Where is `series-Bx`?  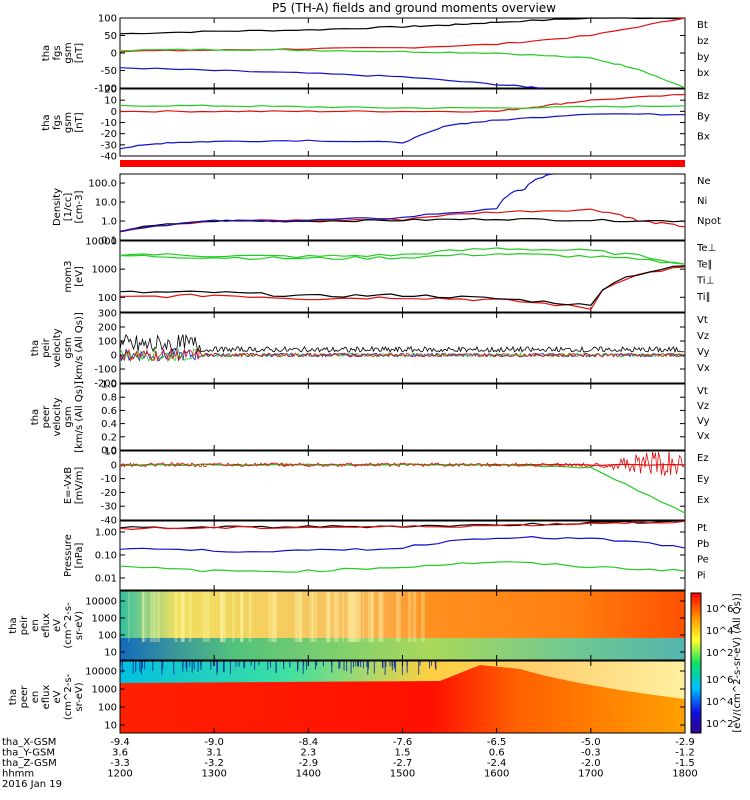 series-Bx is located at coordinates (402, 131).